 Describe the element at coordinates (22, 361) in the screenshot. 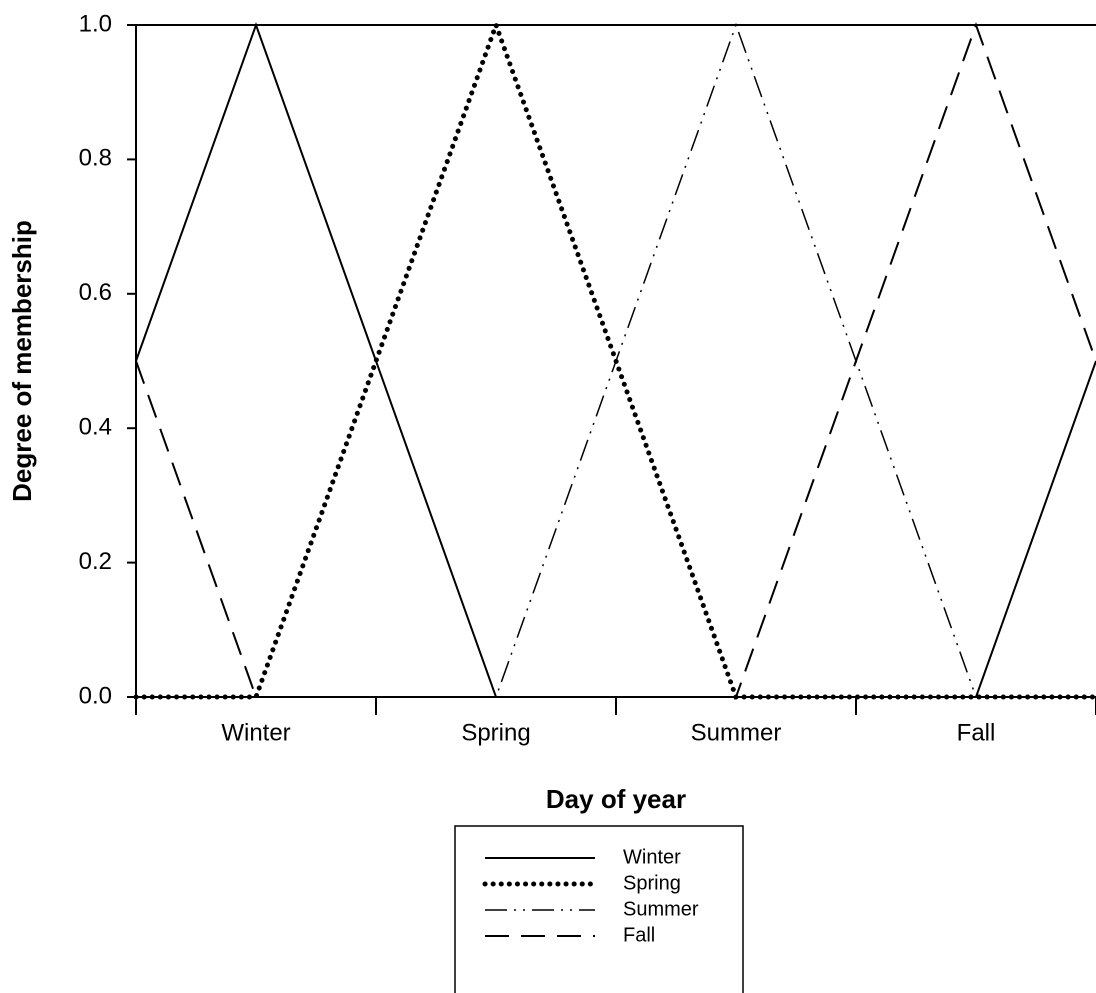

I see `y-axis-title: Degree of membership` at that location.